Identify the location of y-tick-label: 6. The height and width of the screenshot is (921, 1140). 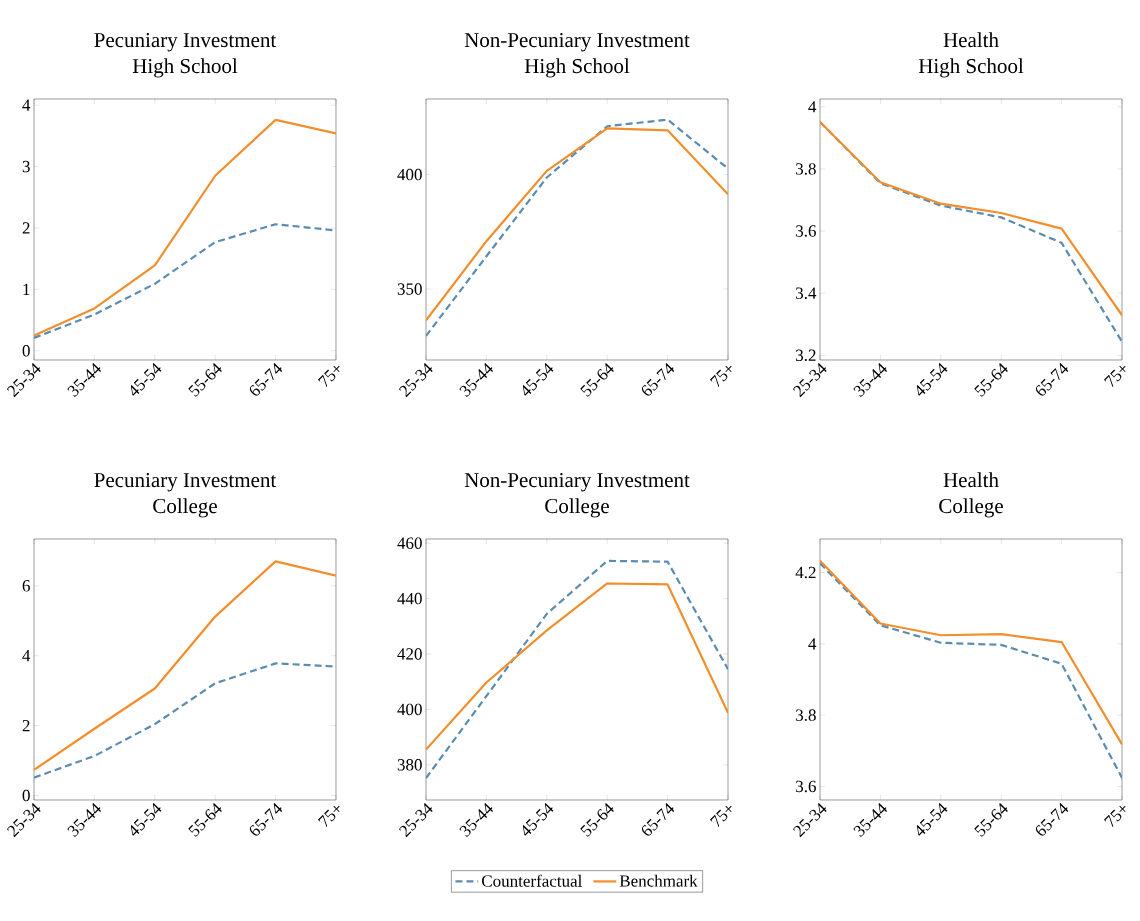
(26, 586).